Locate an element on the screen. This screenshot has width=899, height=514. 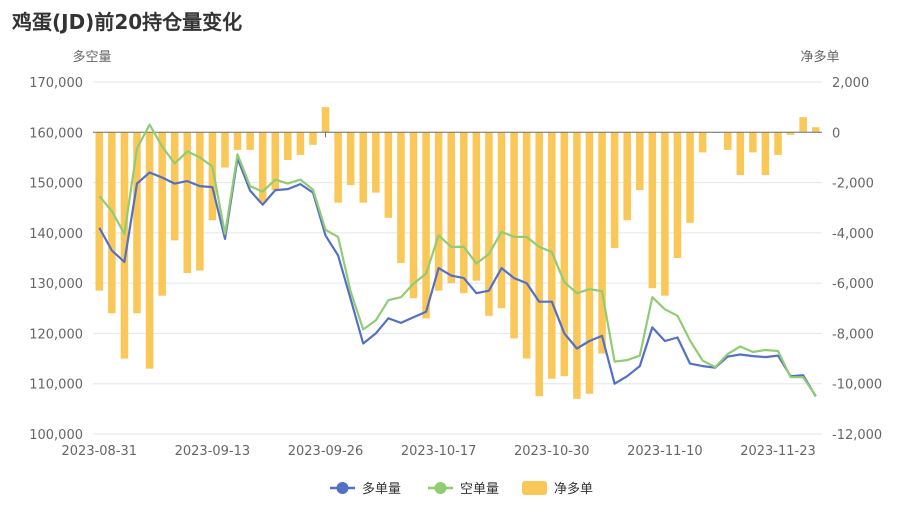
legend-item: 多单量 is located at coordinates (365, 489).